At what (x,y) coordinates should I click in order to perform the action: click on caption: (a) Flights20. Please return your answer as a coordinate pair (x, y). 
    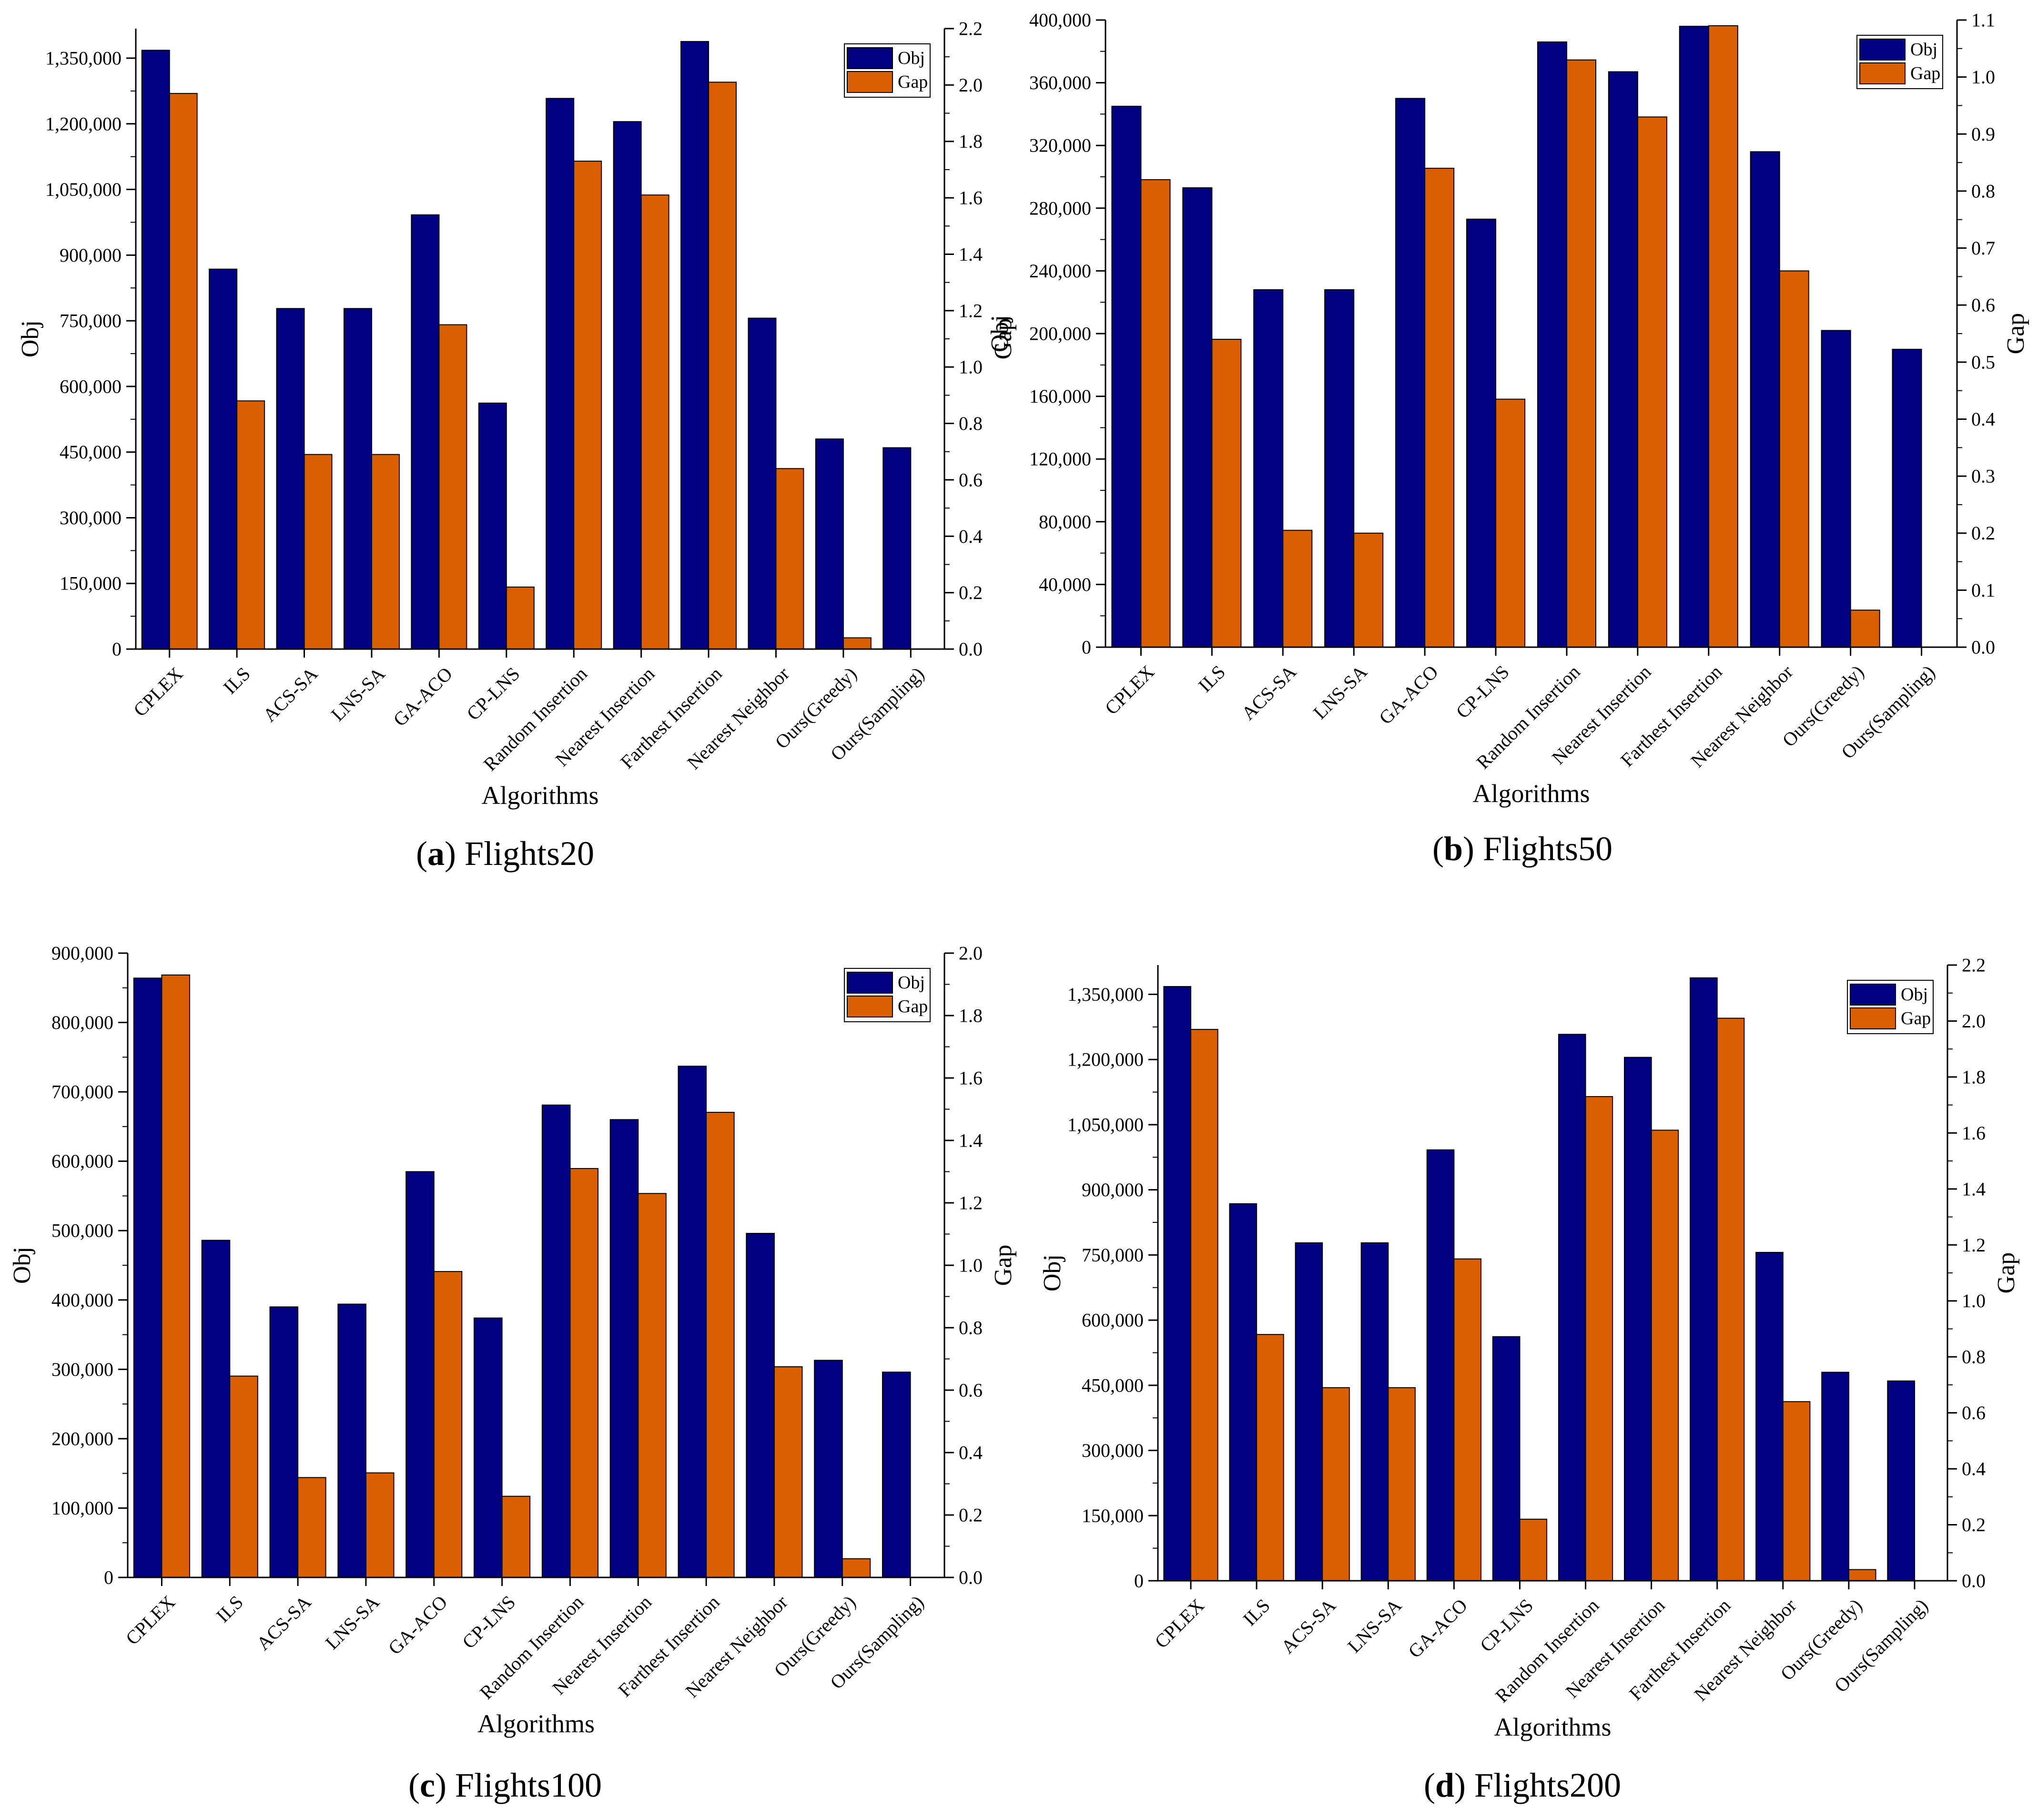
    Looking at the image, I should click on (505, 853).